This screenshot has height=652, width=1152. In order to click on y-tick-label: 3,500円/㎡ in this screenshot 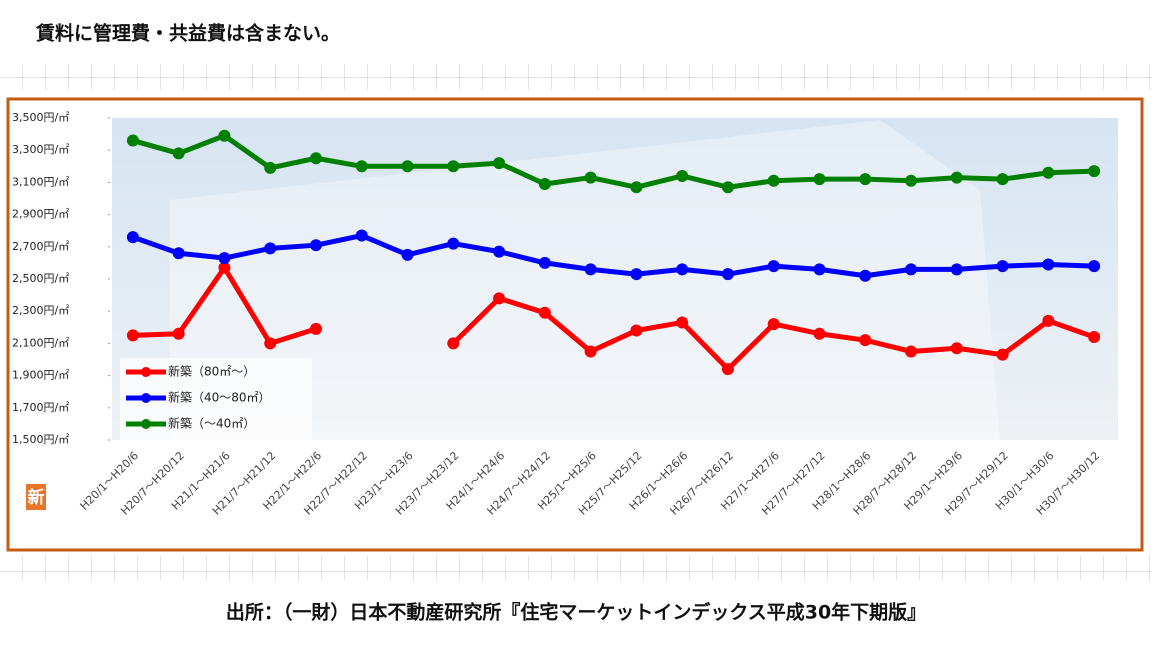, I will do `click(40, 117)`.